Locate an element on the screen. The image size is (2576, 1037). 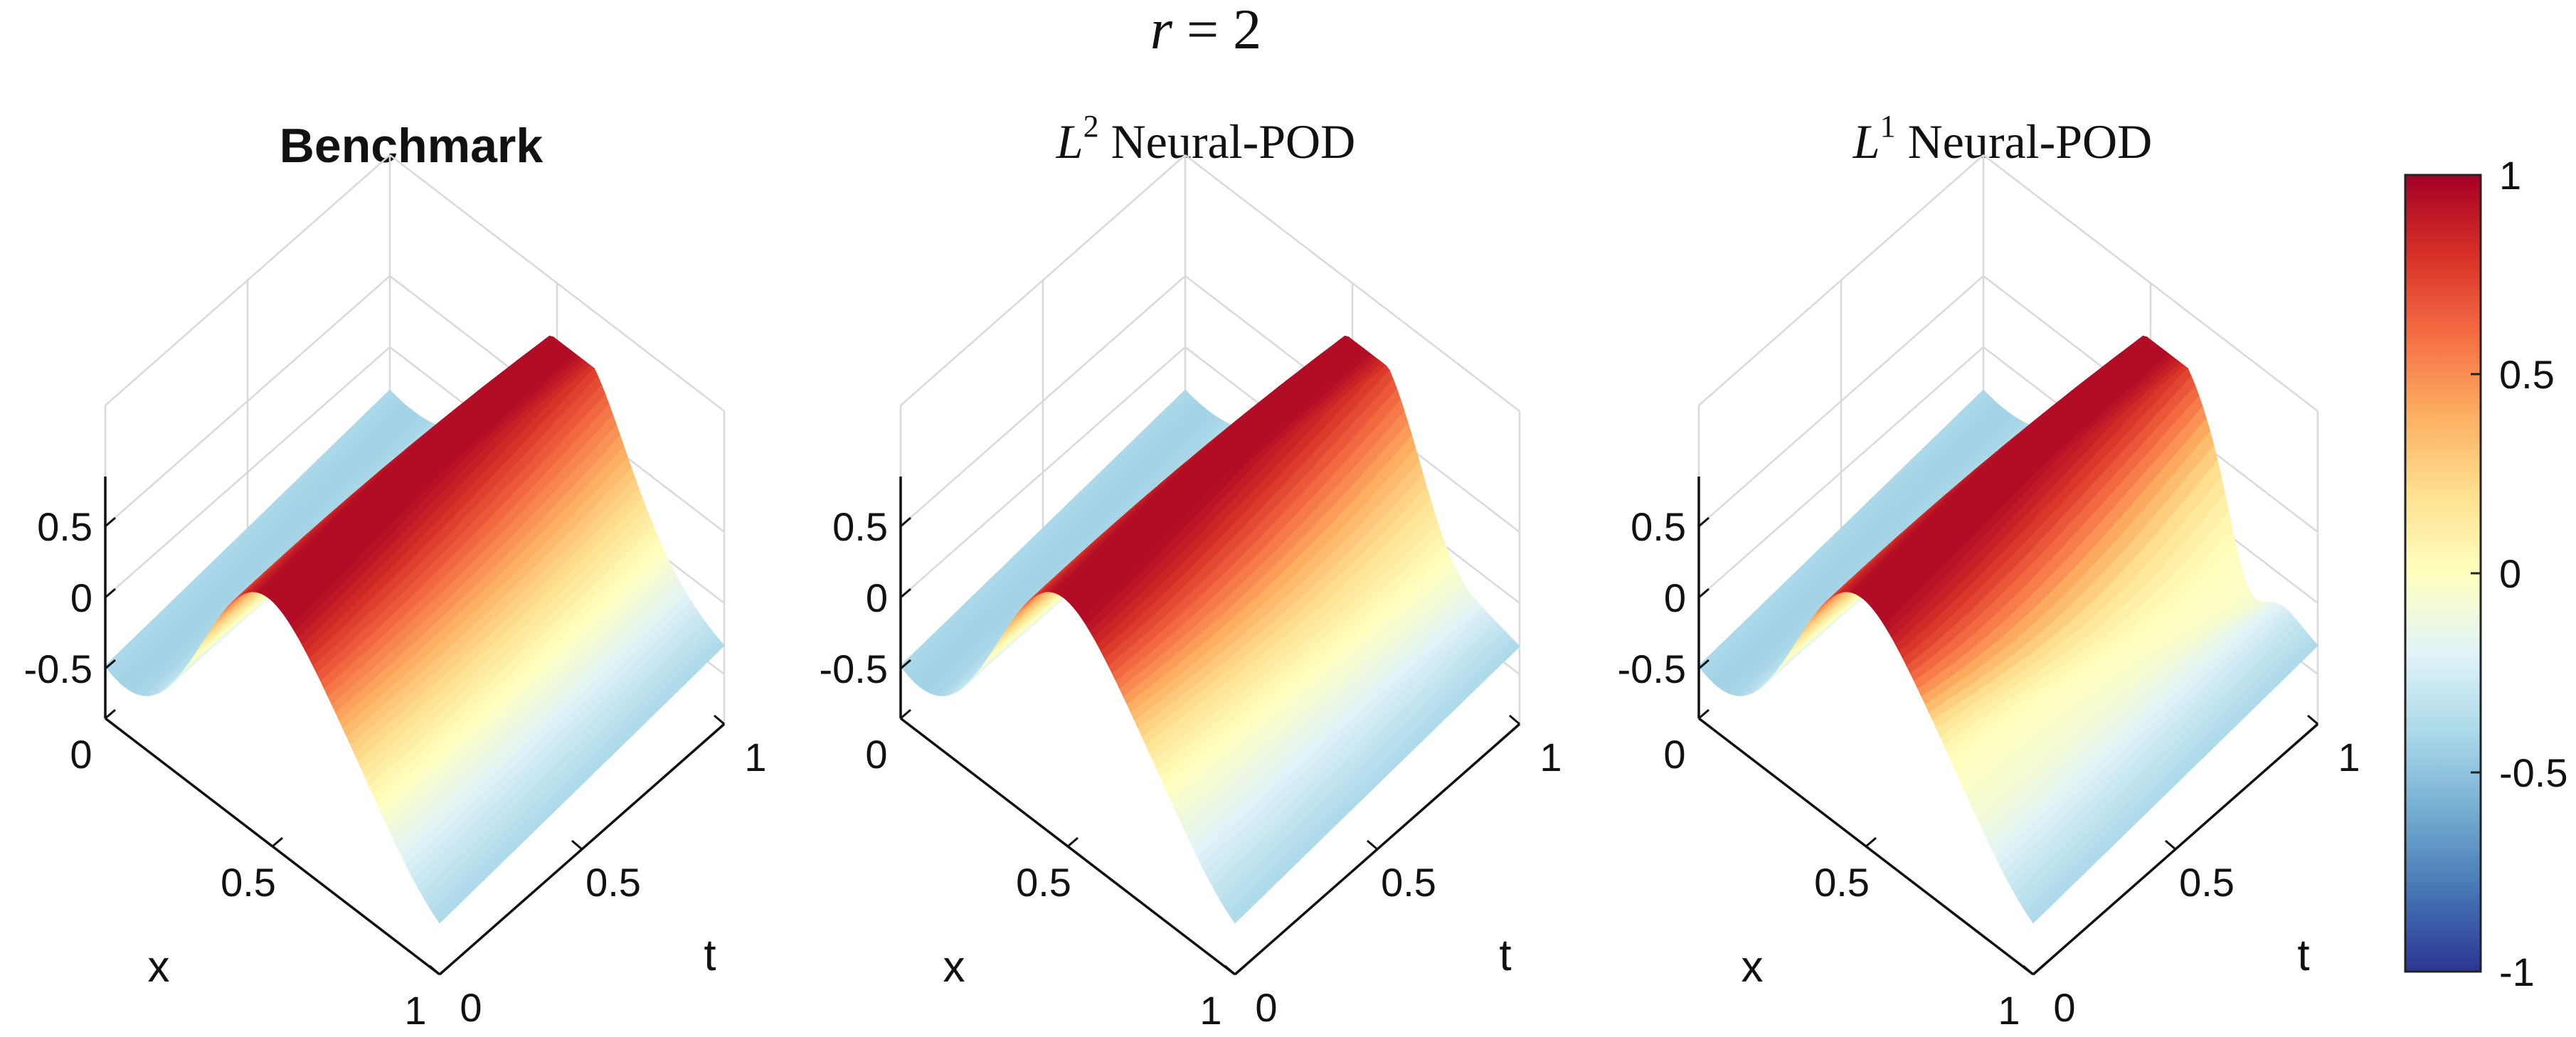
colorbar-tick-label: -1 is located at coordinates (2517, 972).